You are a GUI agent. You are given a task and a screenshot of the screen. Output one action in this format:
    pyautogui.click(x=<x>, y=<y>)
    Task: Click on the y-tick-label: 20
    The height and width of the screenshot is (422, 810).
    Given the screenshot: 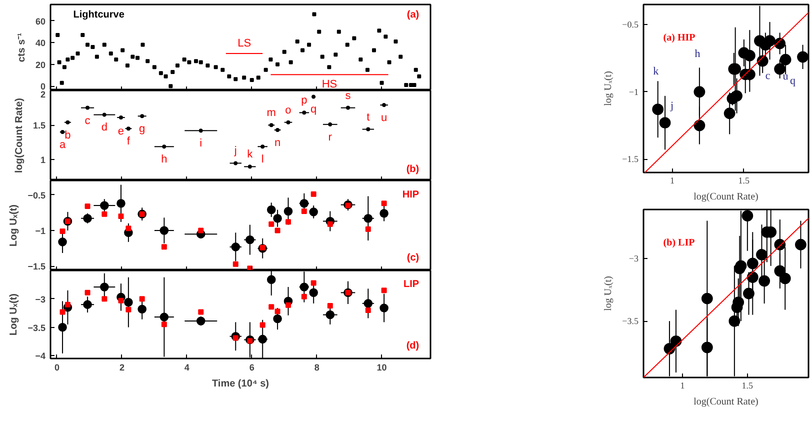 What is the action you would take?
    pyautogui.click(x=40, y=65)
    